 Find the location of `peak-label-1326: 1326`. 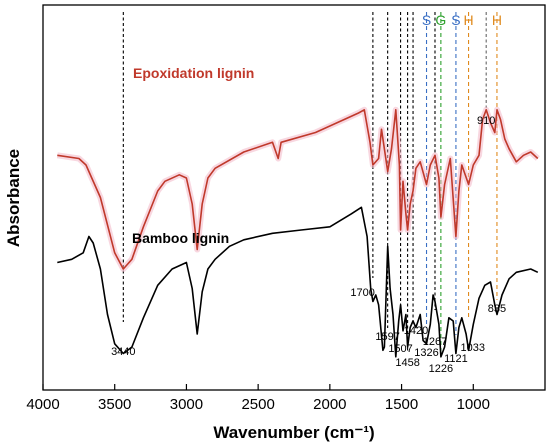

peak-label-1326: 1326 is located at coordinates (426, 353).